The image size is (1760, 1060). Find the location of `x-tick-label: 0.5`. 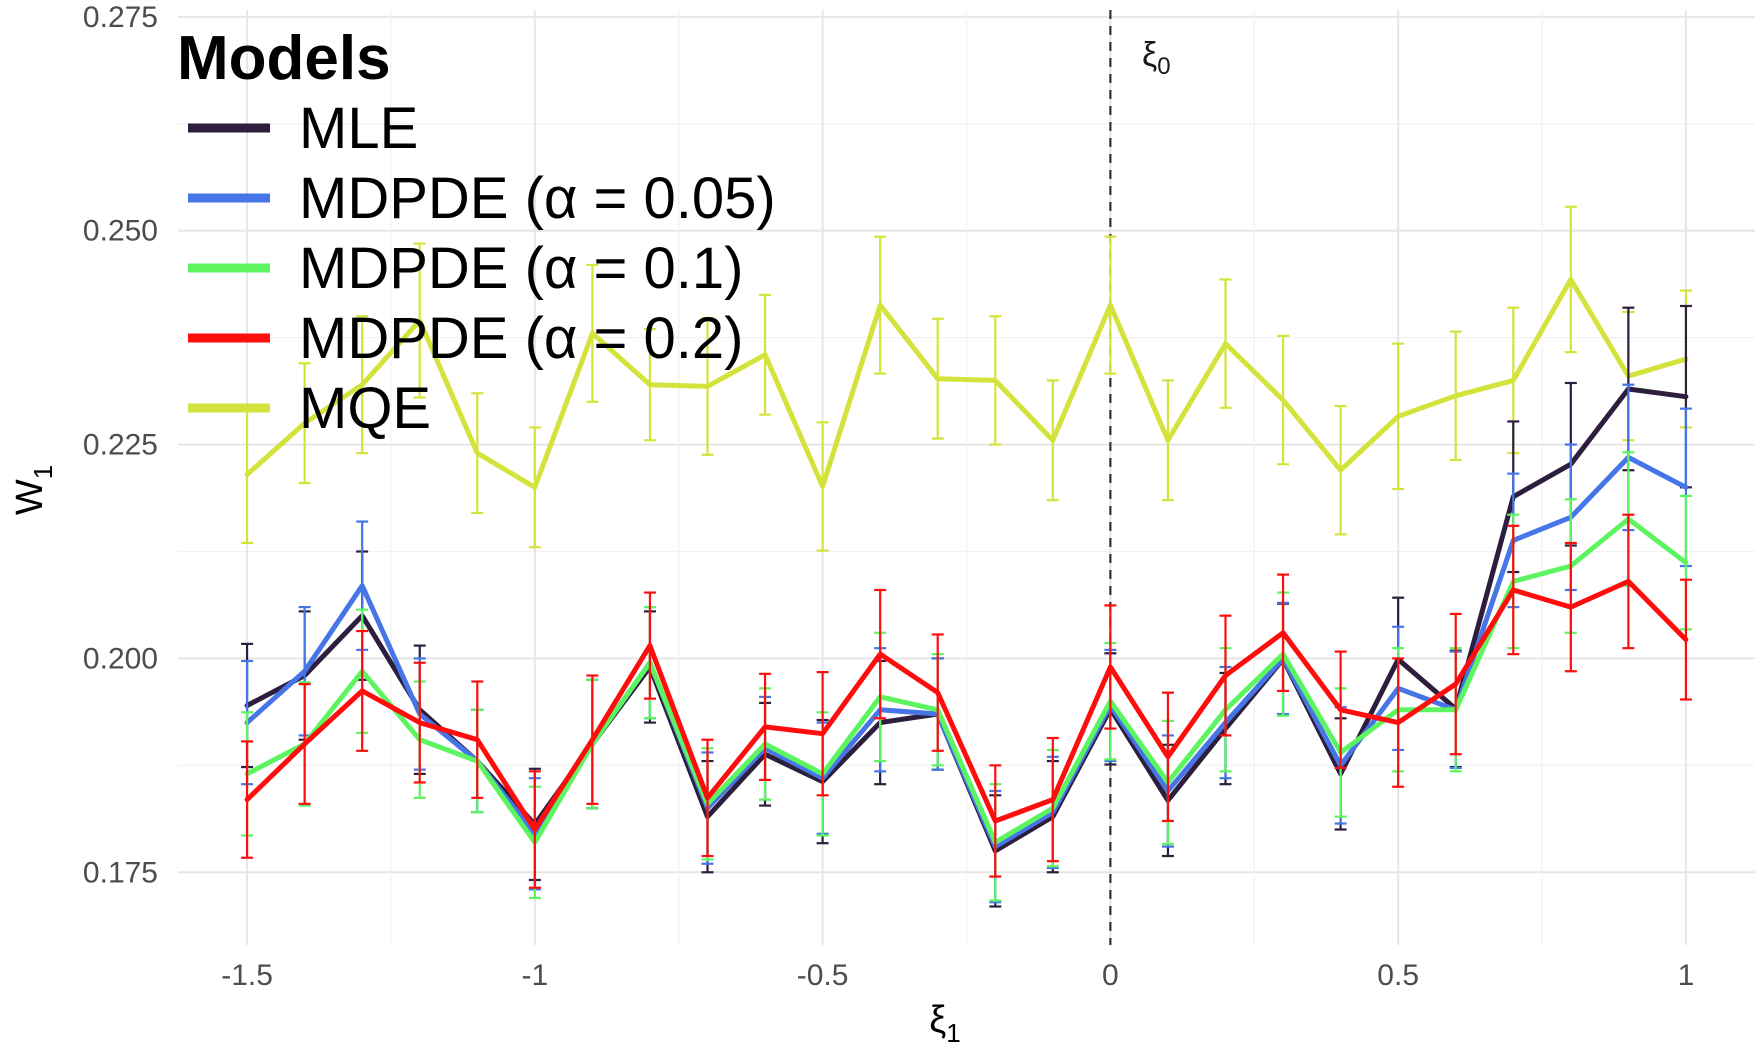

x-tick-label: 0.5 is located at coordinates (1398, 975).